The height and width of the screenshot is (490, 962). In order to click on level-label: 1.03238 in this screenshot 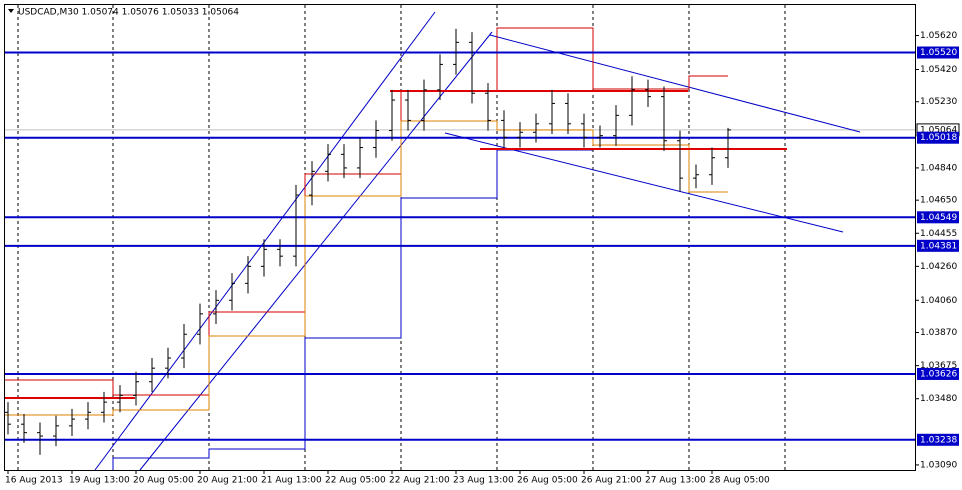, I will do `click(938, 440)`.